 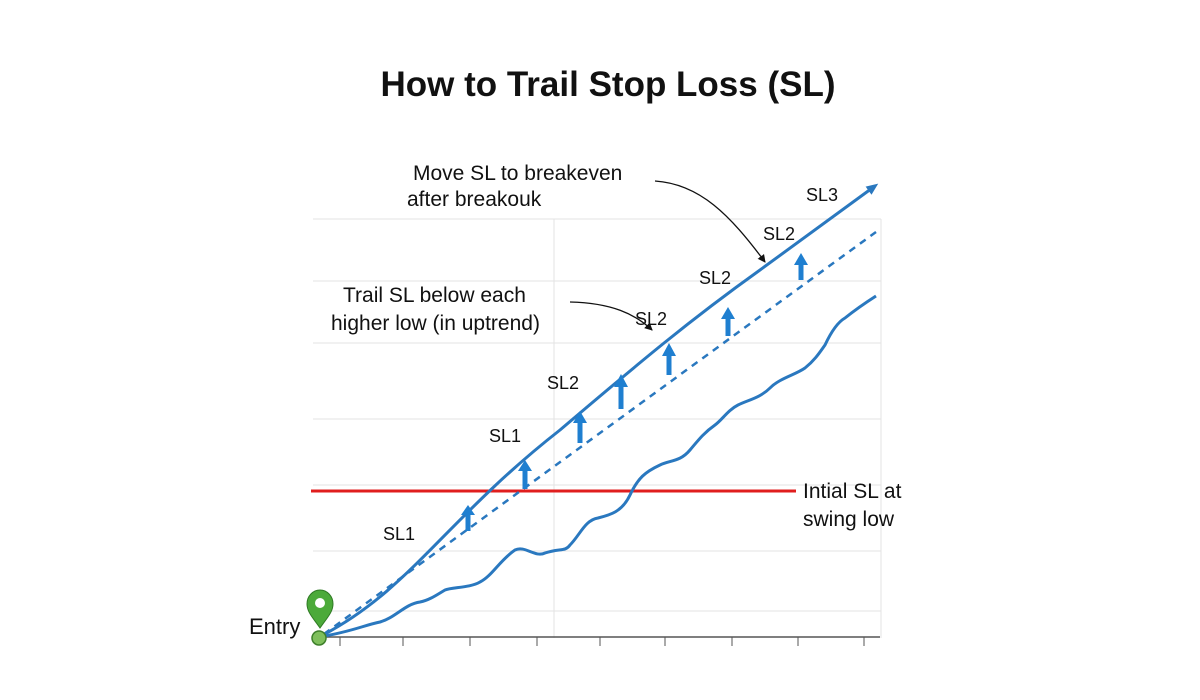 I want to click on annotation-trail-line2: higher low (in uptrend), so click(x=435, y=323).